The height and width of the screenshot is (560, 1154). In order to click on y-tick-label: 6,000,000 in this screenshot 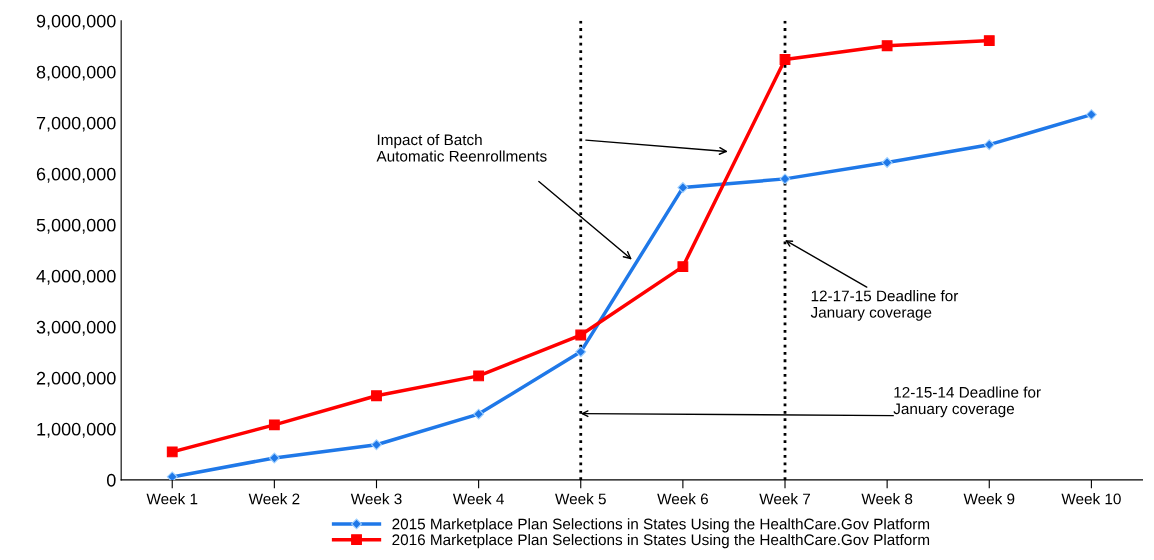, I will do `click(76, 175)`.